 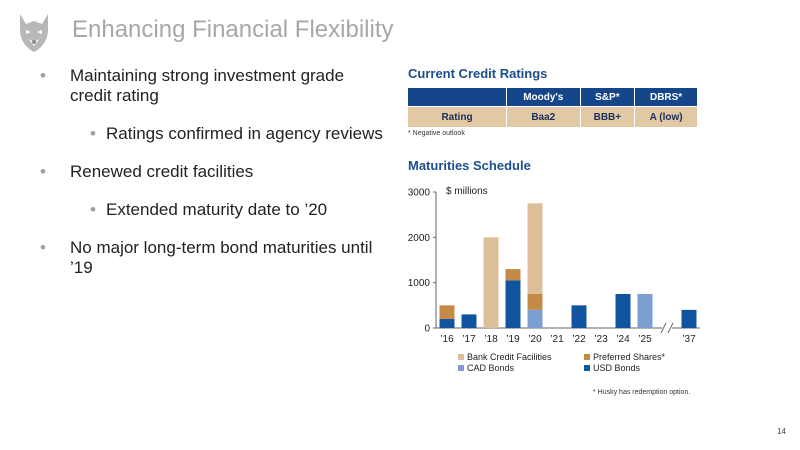 I want to click on sub-bullet-item: • Extended maturity date to ’20, so click(x=219, y=210).